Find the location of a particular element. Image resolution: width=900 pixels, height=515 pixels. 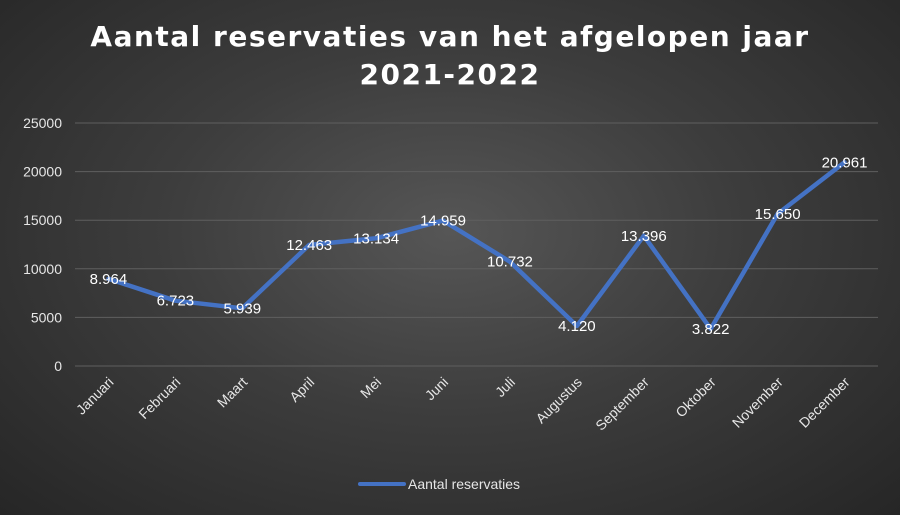

x-tick-label: Mei is located at coordinates (370, 387).